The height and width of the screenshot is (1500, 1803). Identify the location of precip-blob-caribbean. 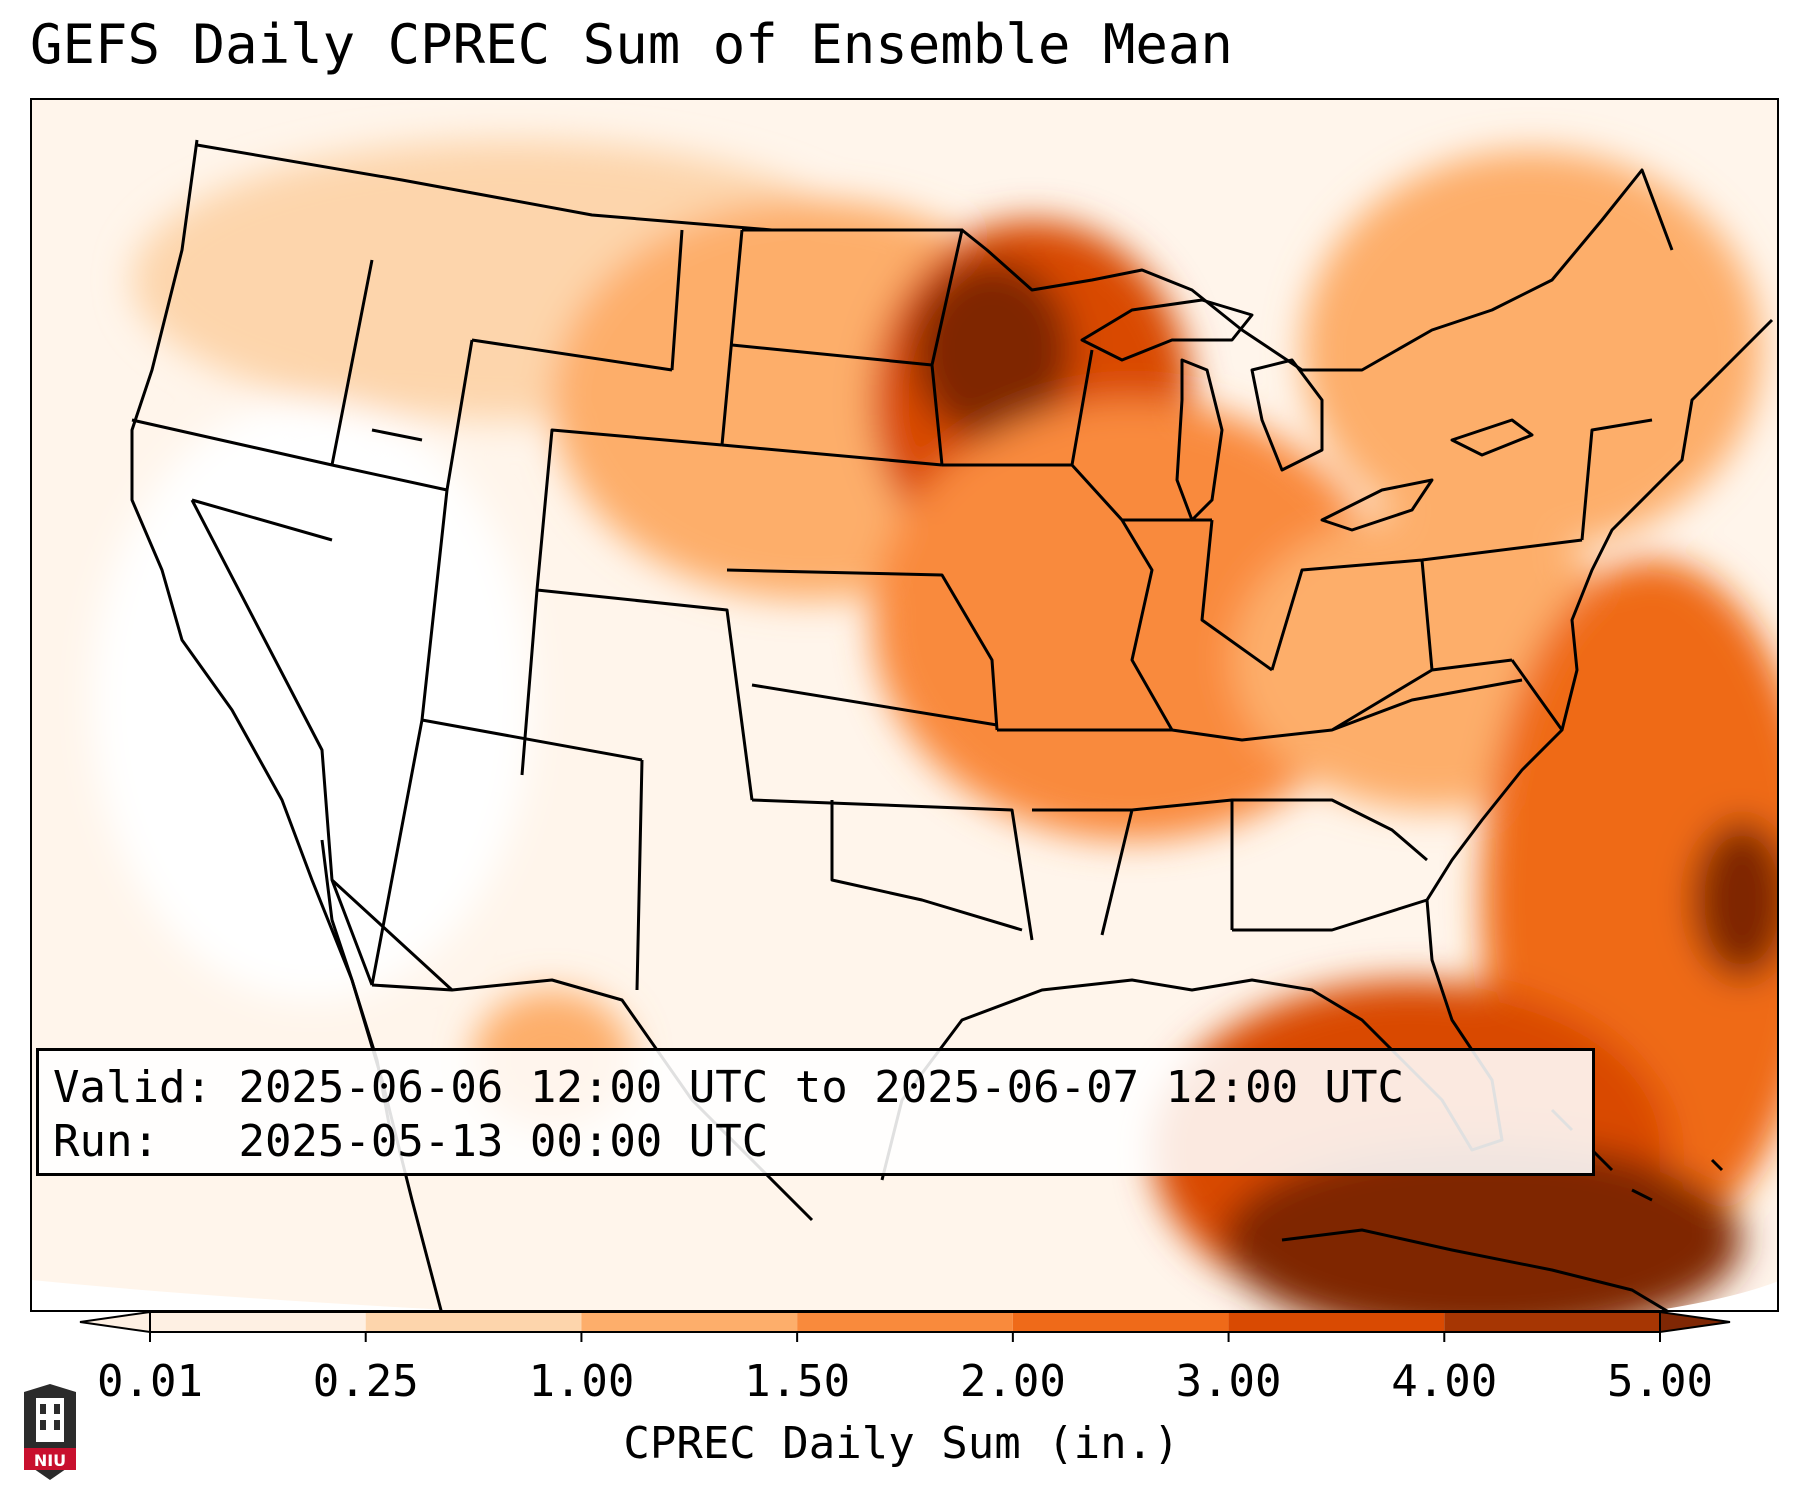
(1482, 1225).